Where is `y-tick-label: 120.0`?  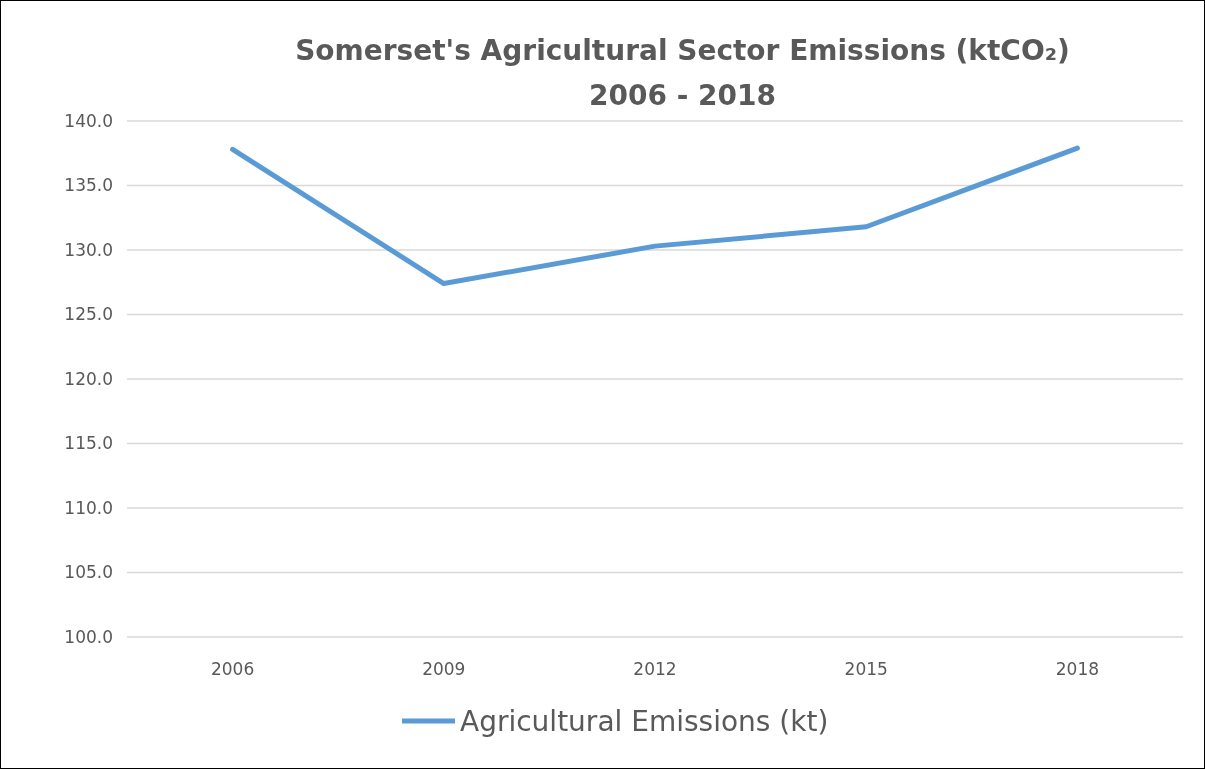
y-tick-label: 120.0 is located at coordinates (88, 378).